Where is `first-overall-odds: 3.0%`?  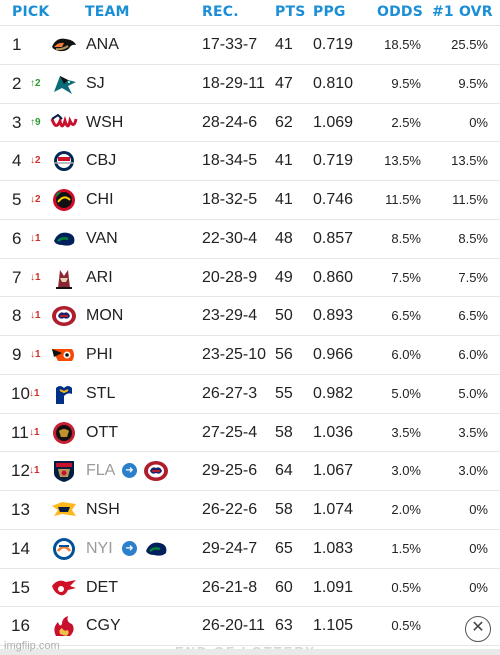 first-overall-odds: 3.0% is located at coordinates (473, 471).